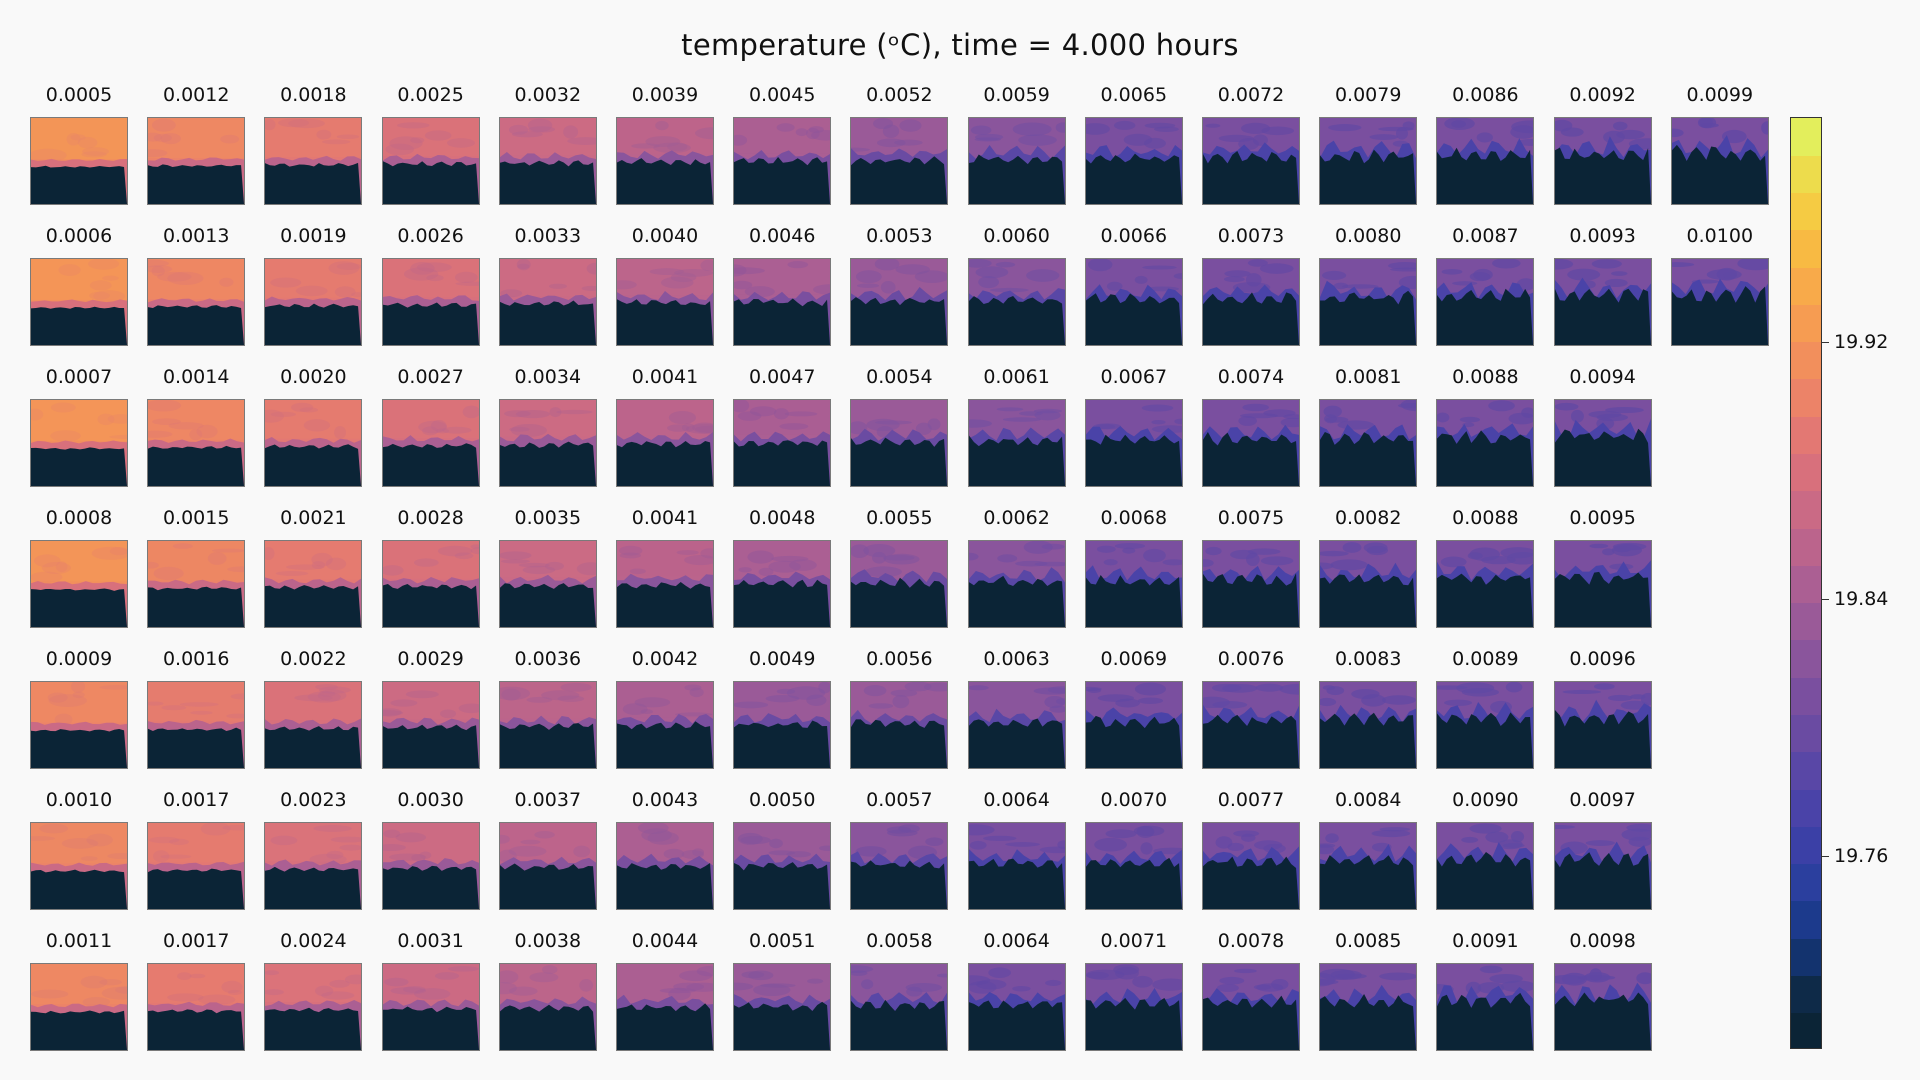 This screenshot has width=1920, height=1080. Describe the element at coordinates (548, 659) in the screenshot. I see `panel-title: 0.0036` at that location.